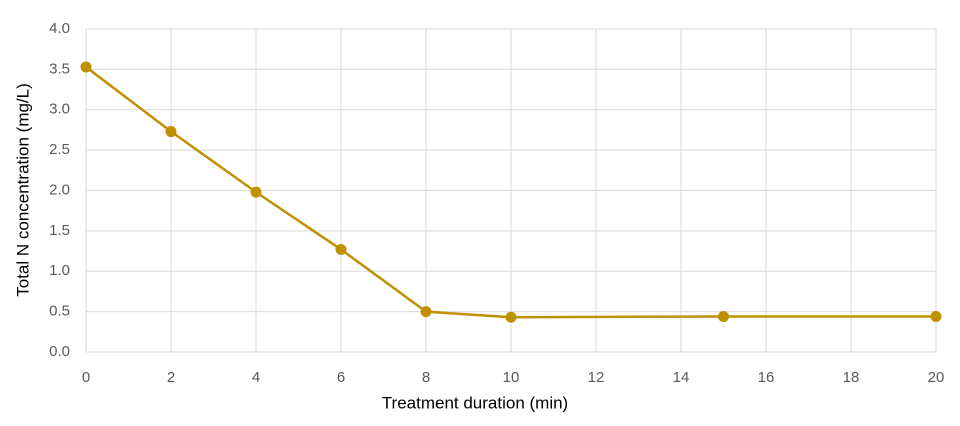  I want to click on x-tick-label: 12, so click(596, 377).